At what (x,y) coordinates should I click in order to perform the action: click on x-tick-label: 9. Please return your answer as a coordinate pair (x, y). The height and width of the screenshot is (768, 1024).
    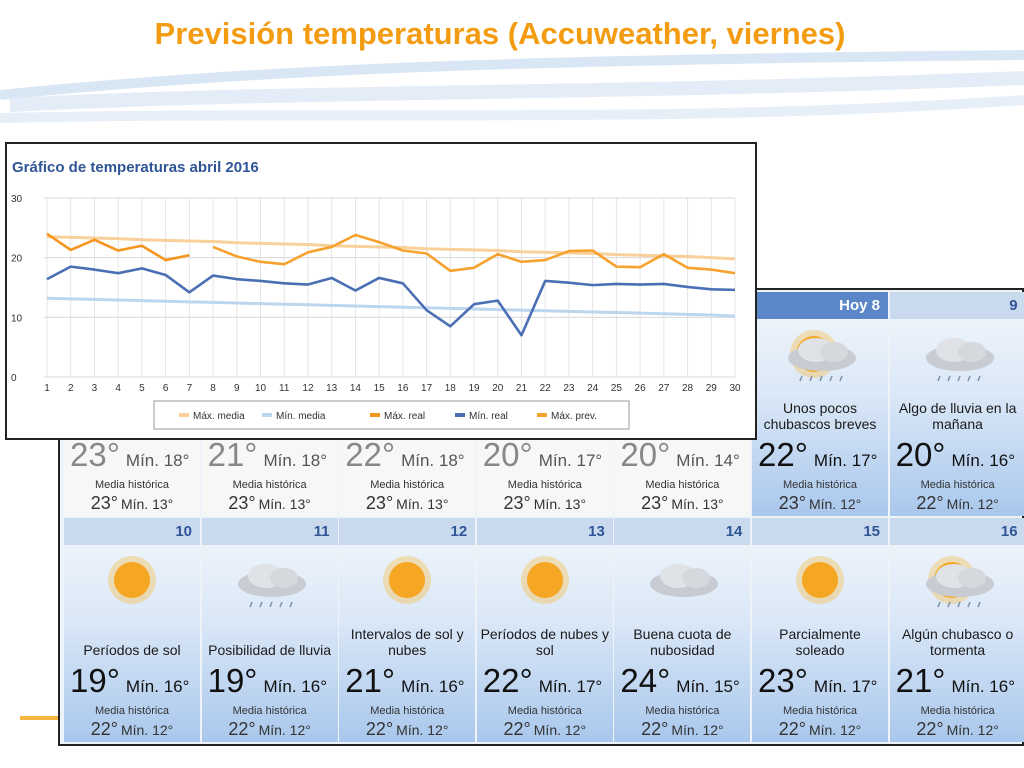
    Looking at the image, I should click on (237, 388).